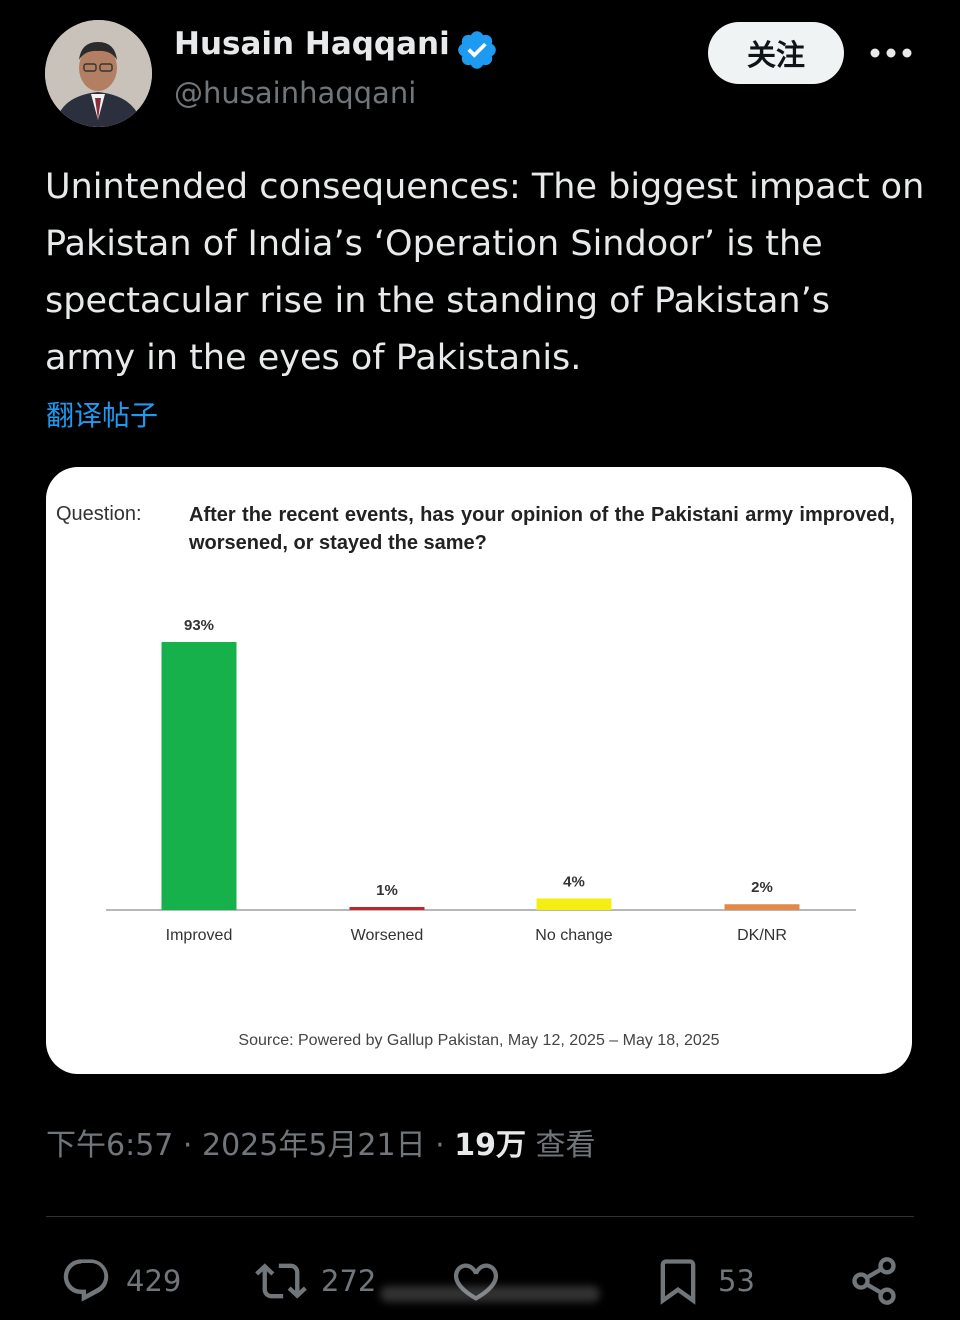 The height and width of the screenshot is (1320, 960). What do you see at coordinates (349, 1281) in the screenshot?
I see `repost-count: 272` at bounding box center [349, 1281].